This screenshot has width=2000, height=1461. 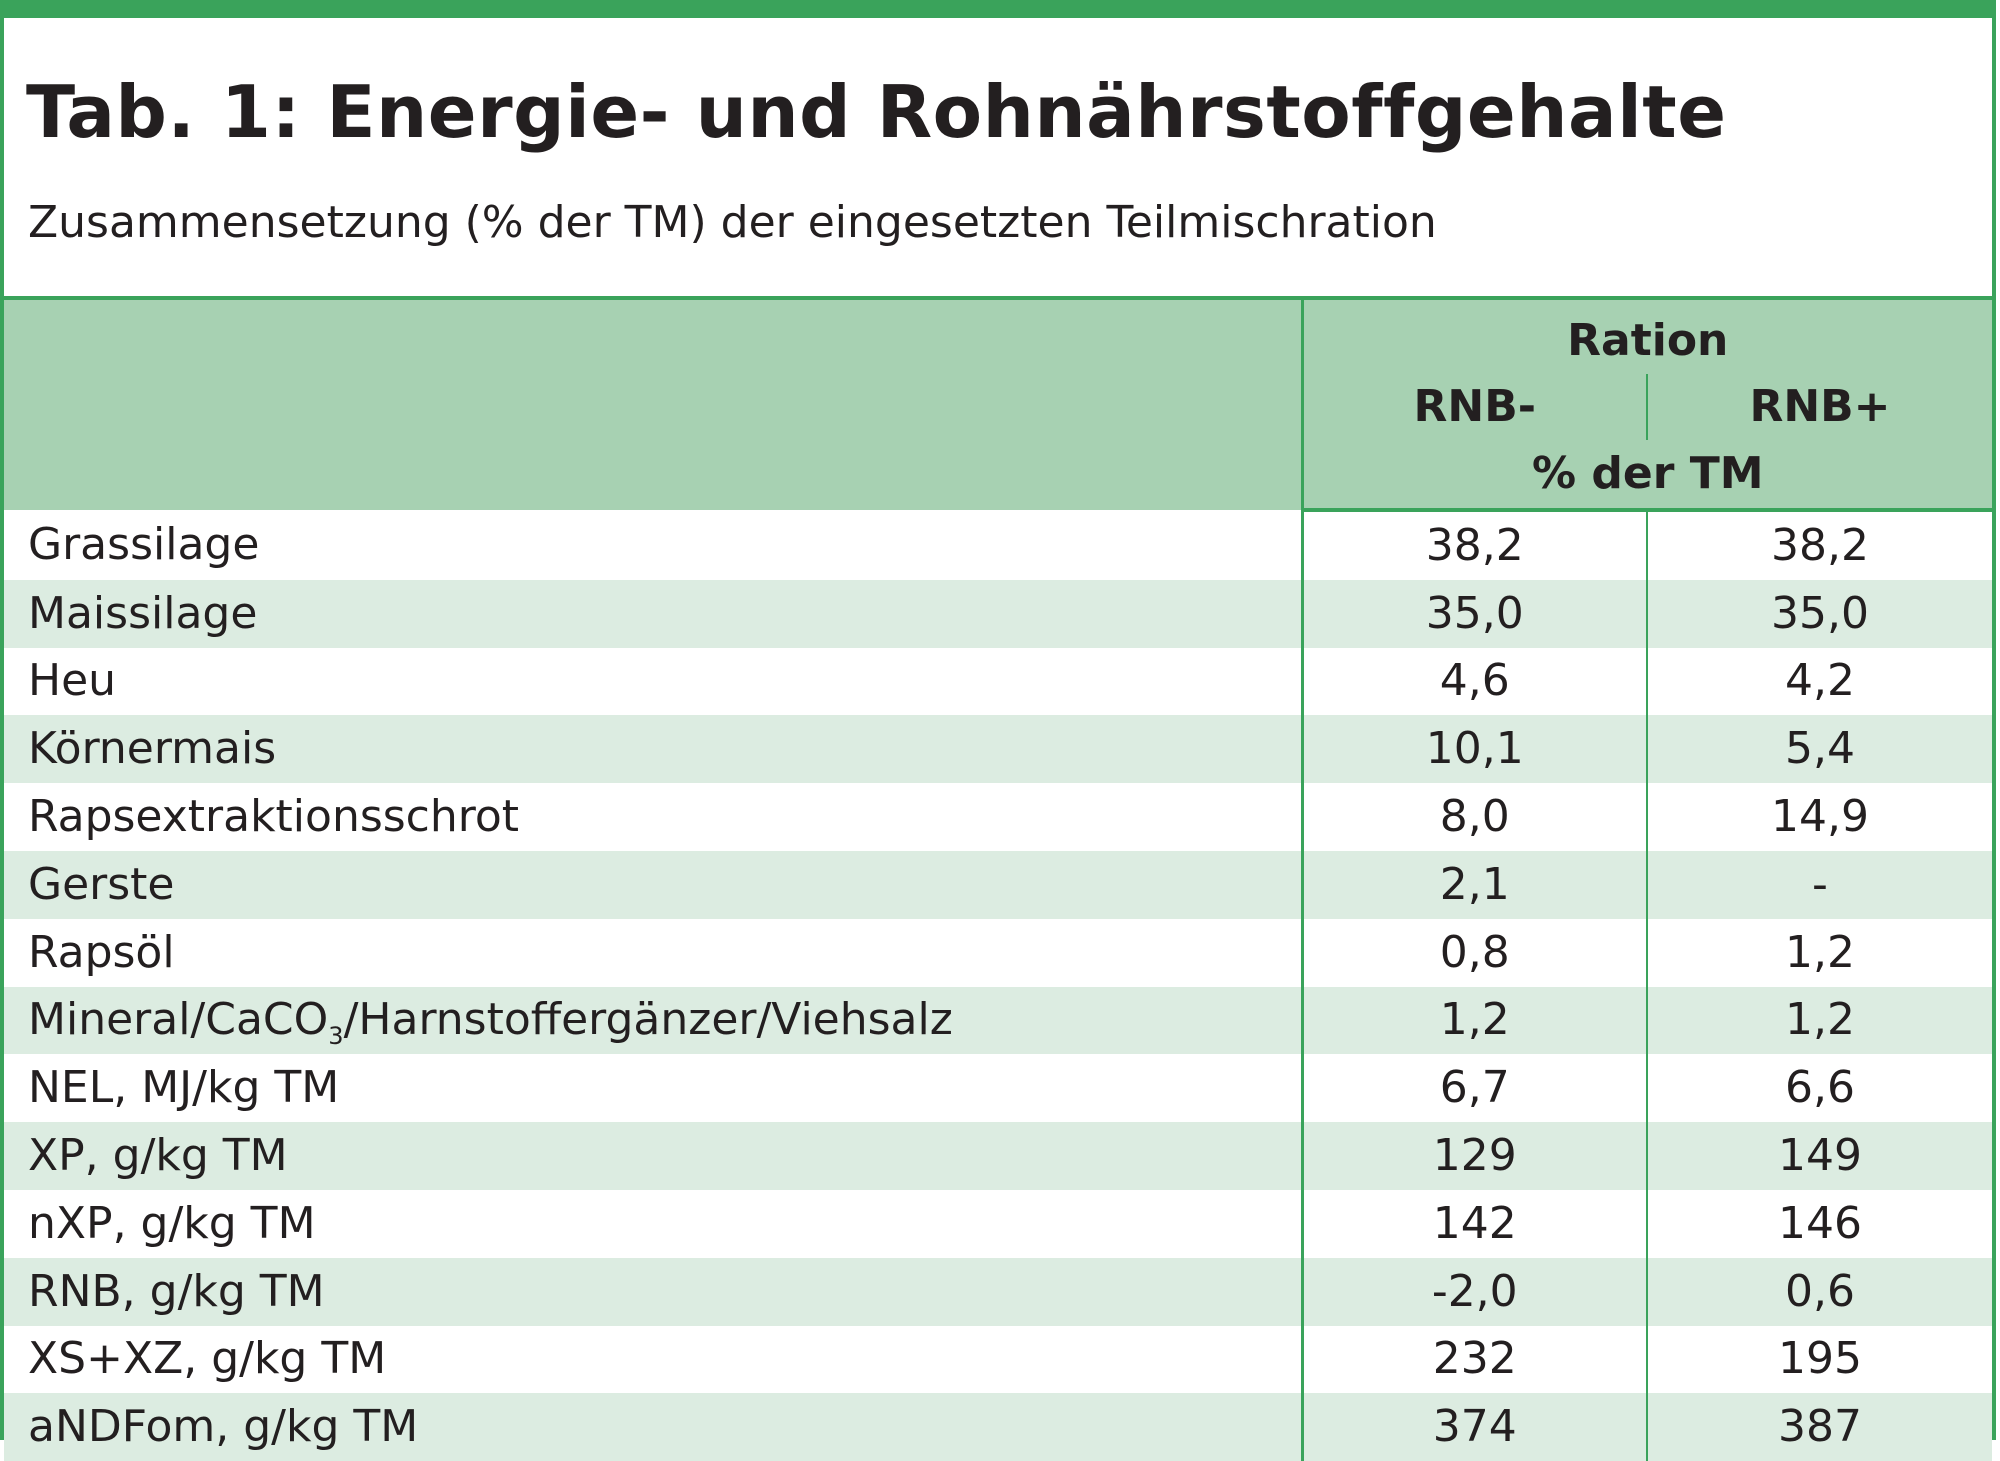 What do you see at coordinates (654, 1156) in the screenshot?
I see `row-label: XP, g/kg TM` at bounding box center [654, 1156].